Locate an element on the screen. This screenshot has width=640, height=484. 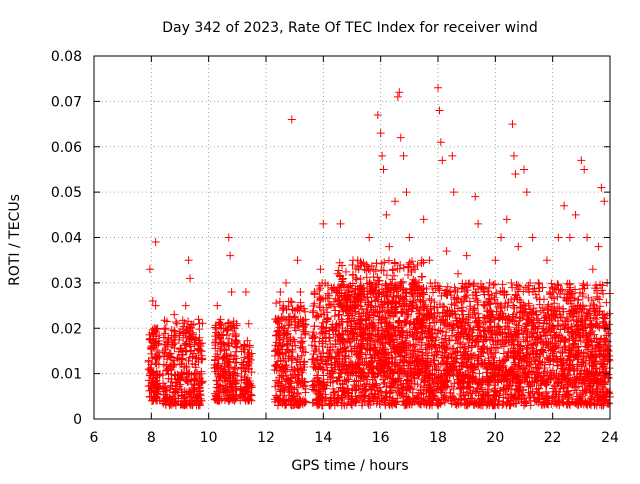
y-tick-label: 0.03 is located at coordinates (66, 284).